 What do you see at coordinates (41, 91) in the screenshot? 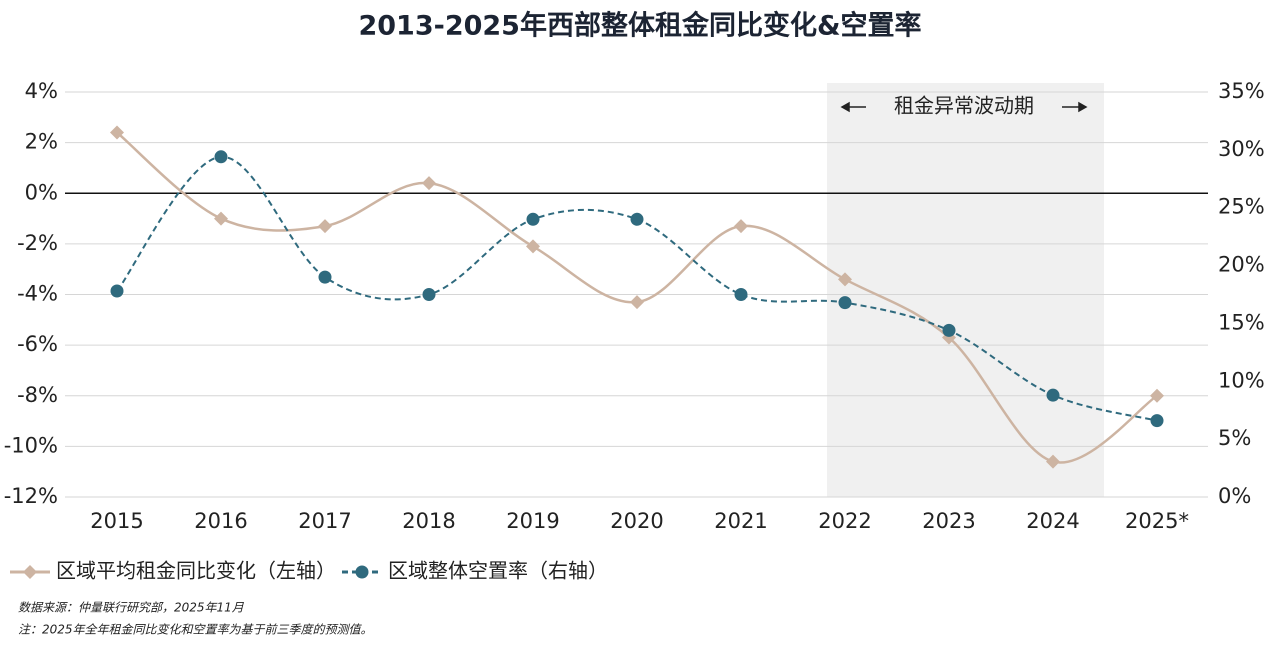
I see `y-tick-label: 4%` at bounding box center [41, 91].